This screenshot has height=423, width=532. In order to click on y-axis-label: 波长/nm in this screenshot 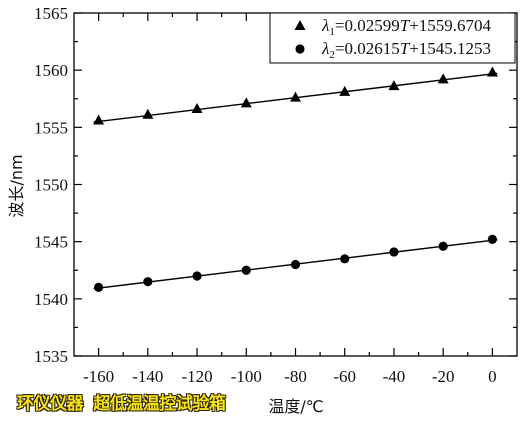, I will do `click(16, 185)`.